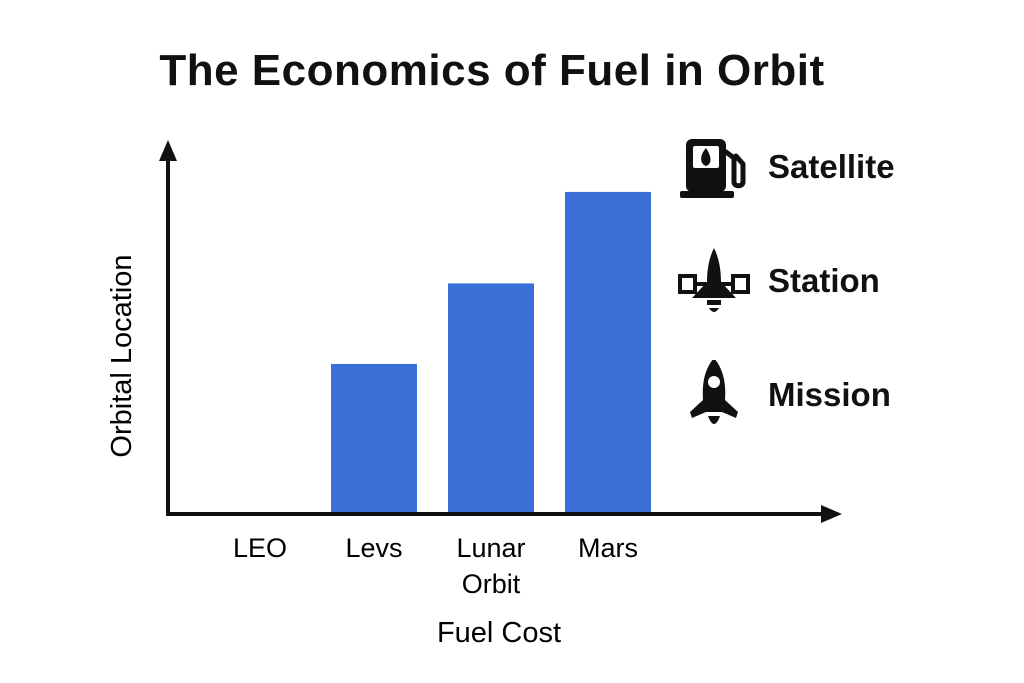 This screenshot has width=1024, height=683. What do you see at coordinates (831, 514) in the screenshot?
I see `x-axis-arrow` at bounding box center [831, 514].